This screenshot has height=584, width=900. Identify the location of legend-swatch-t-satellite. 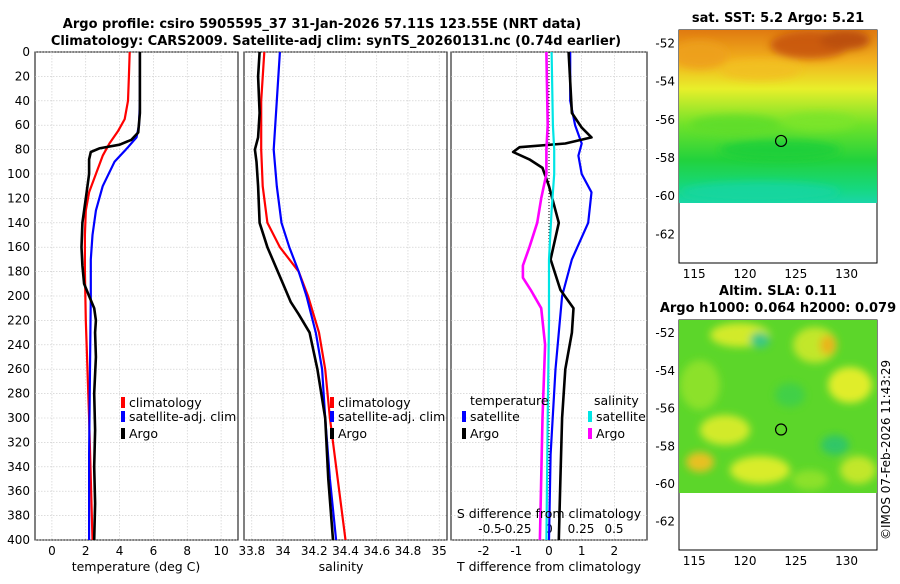
(464, 416).